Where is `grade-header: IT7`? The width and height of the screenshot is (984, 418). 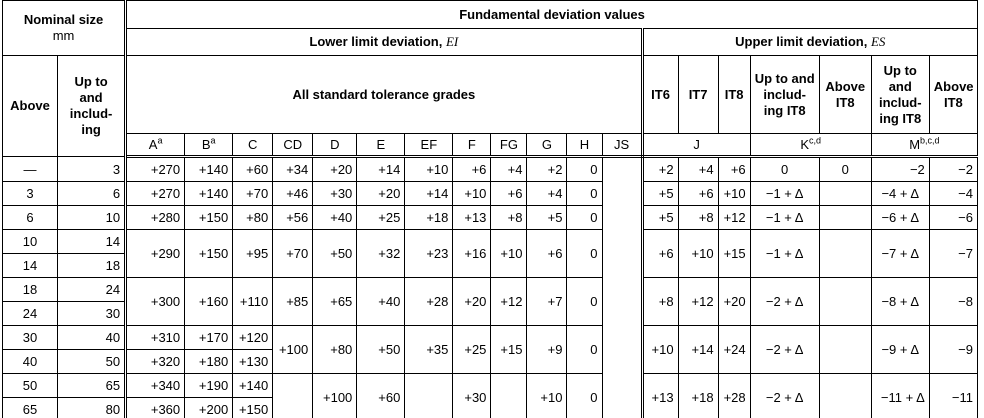
grade-header: IT7 is located at coordinates (698, 94).